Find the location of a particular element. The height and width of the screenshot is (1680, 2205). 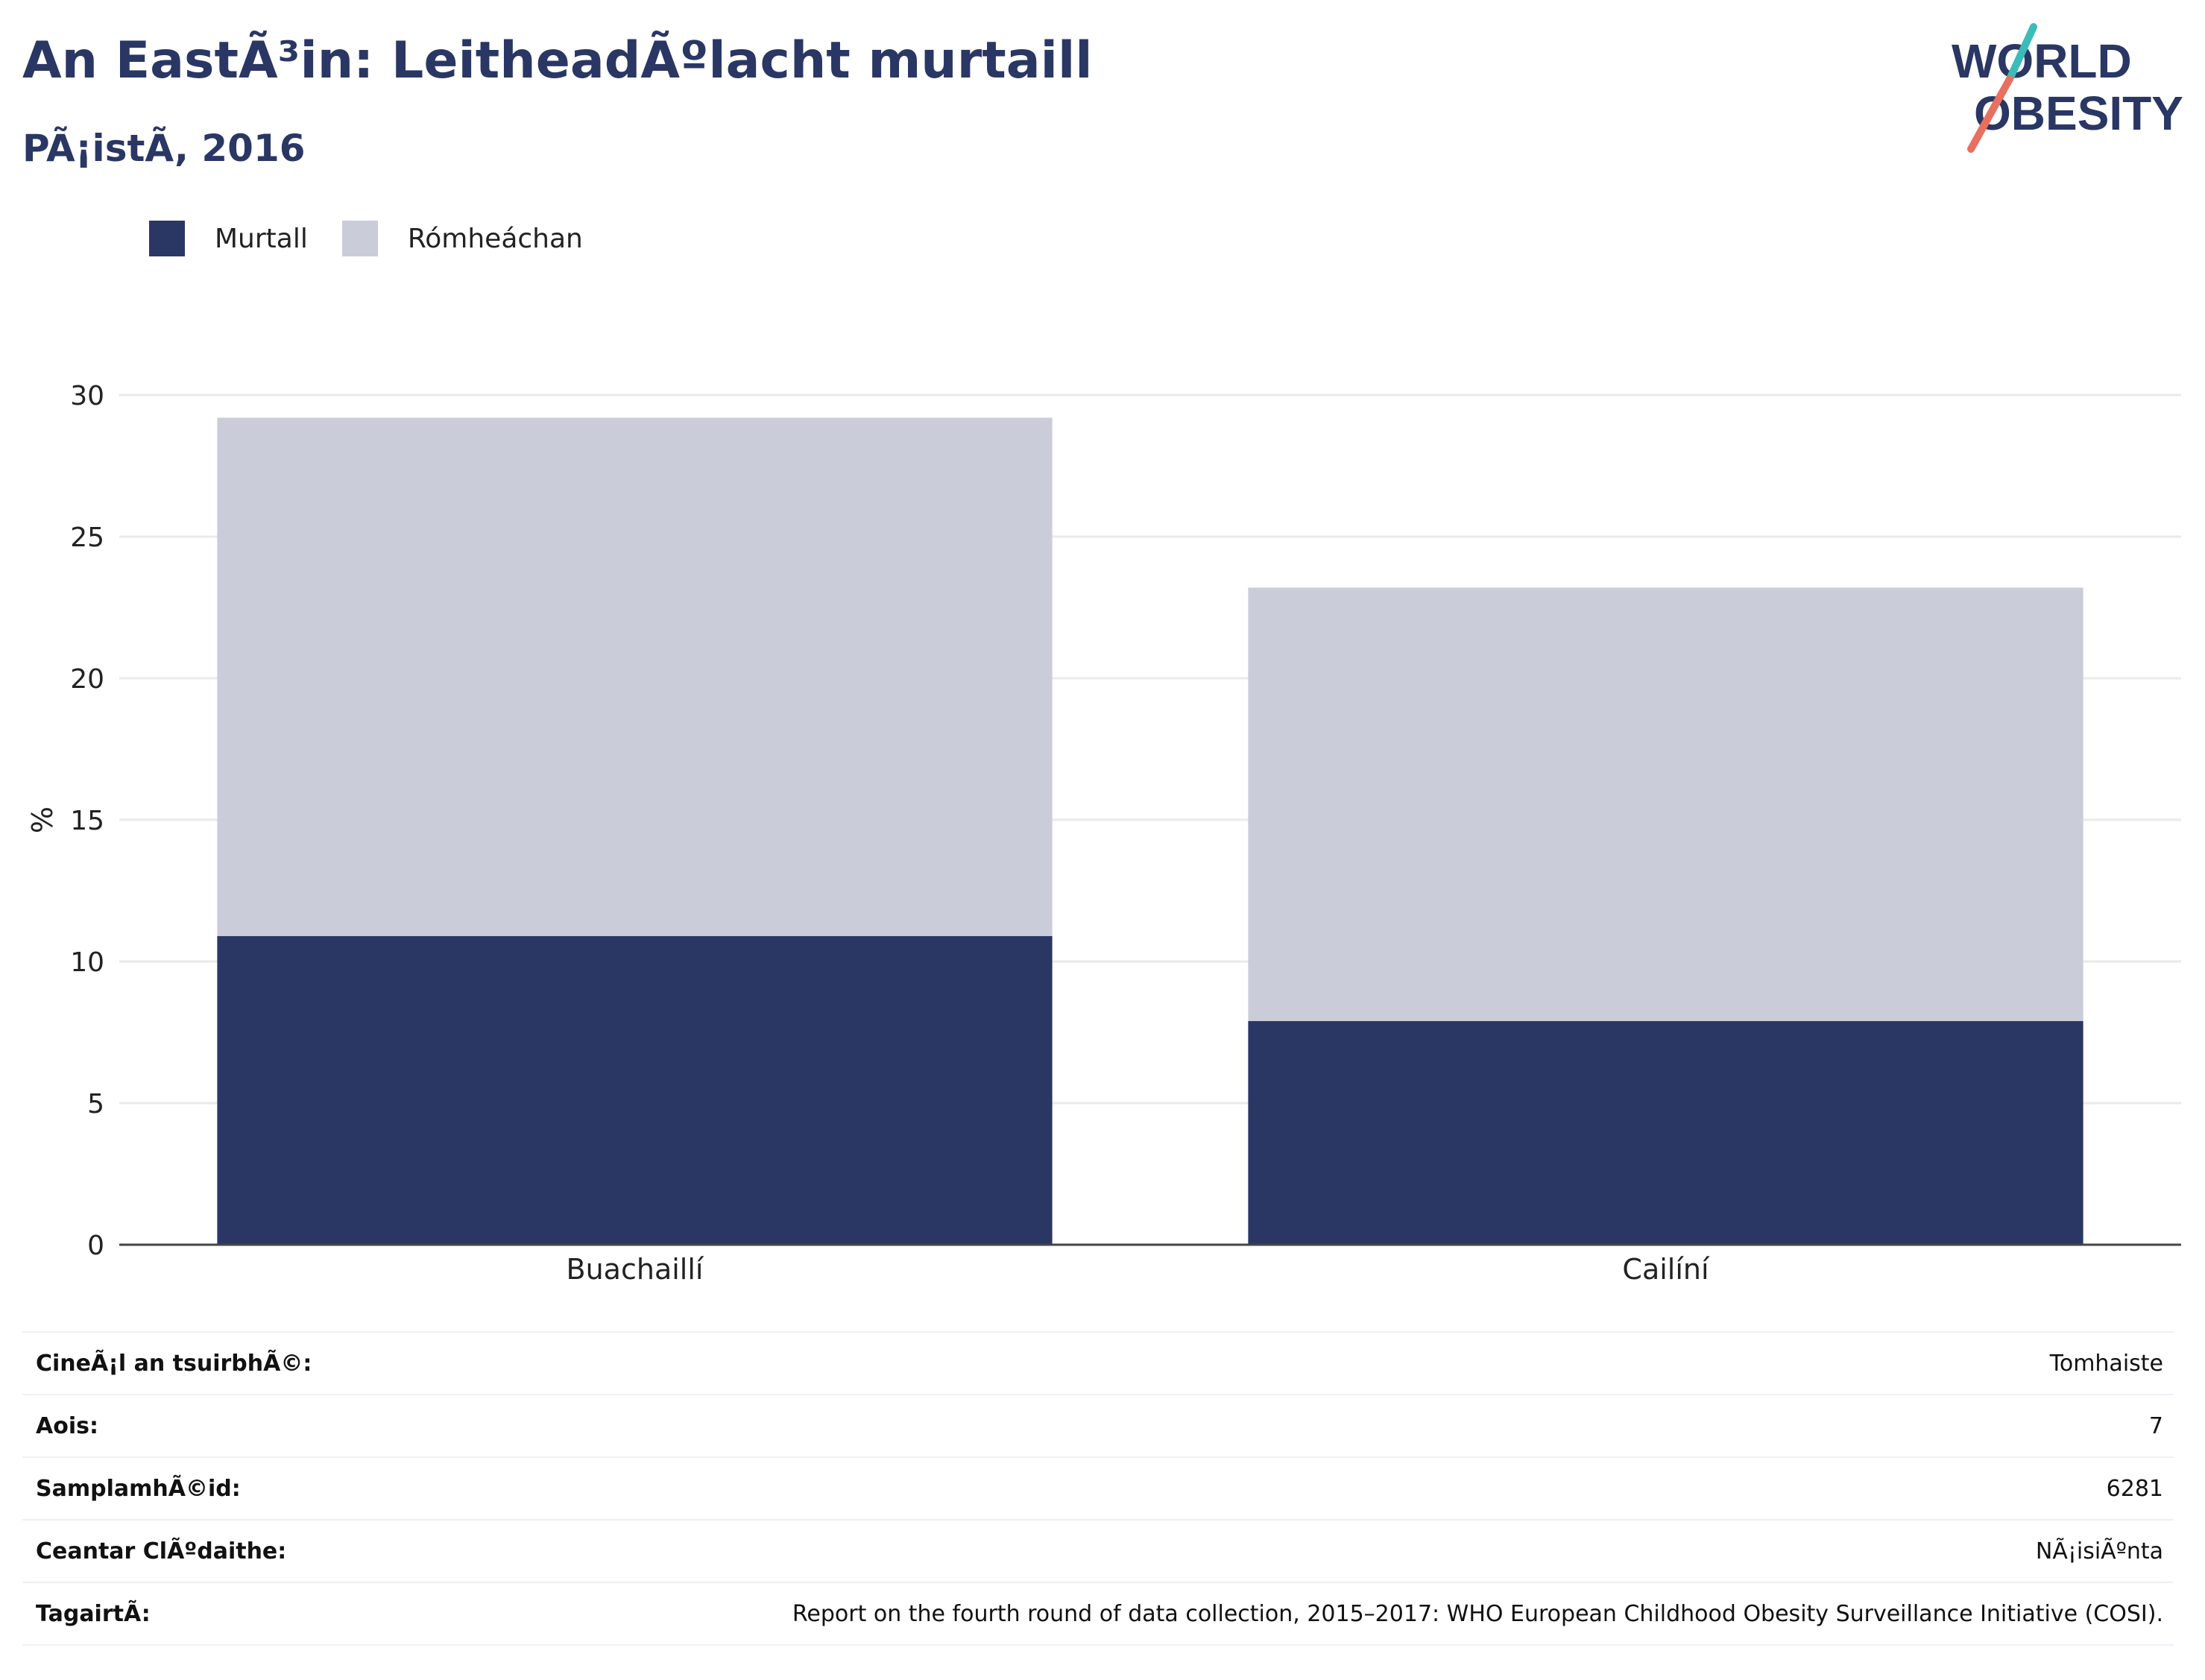

info-row-sample-size: SamplamhÃ©id: 6281 is located at coordinates (1098, 1487).